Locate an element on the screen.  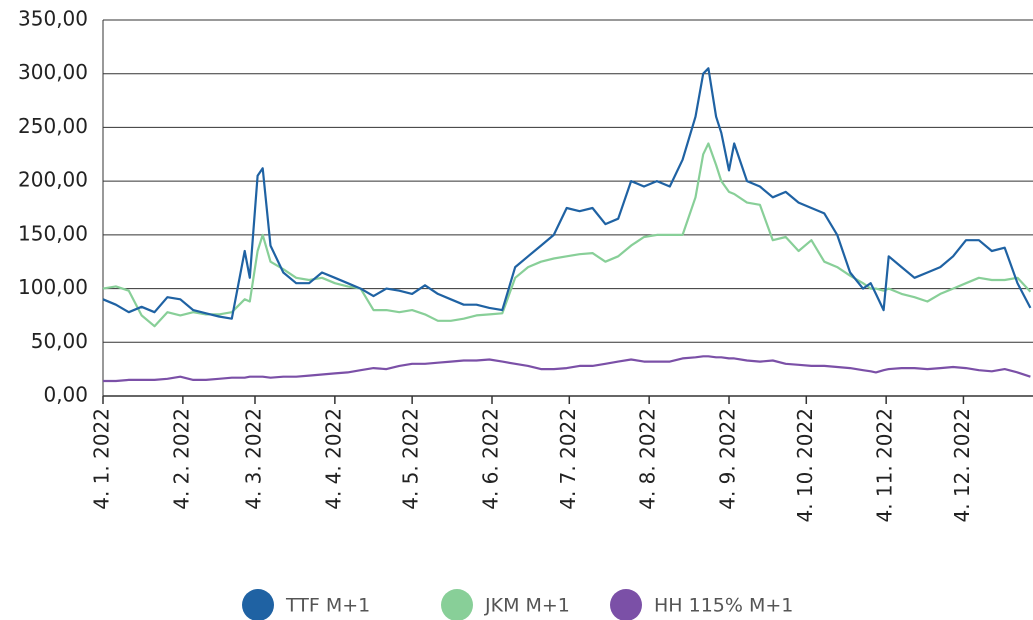
legend-label: HH 115% M+1 is located at coordinates (723, 606).